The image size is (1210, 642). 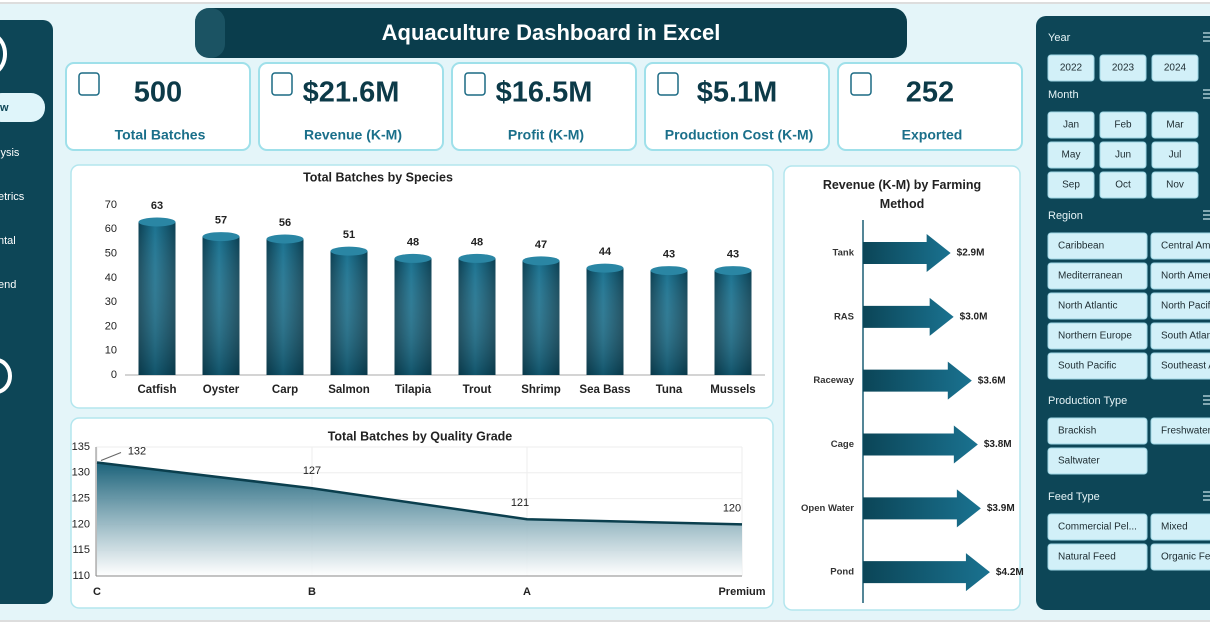 I want to click on slicer-item: Oct, so click(x=1123, y=185).